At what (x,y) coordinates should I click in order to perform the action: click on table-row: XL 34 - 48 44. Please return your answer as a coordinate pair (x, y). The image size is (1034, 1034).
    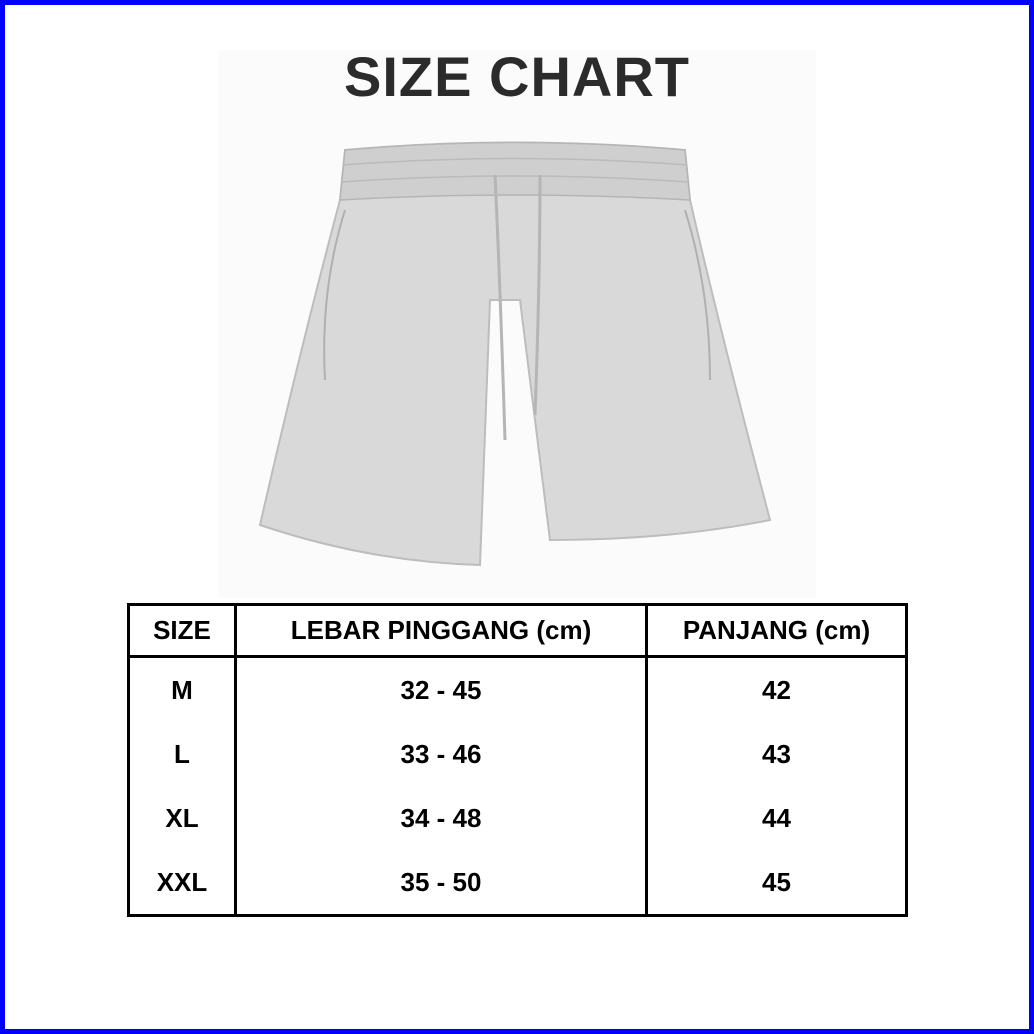
    Looking at the image, I should click on (517, 818).